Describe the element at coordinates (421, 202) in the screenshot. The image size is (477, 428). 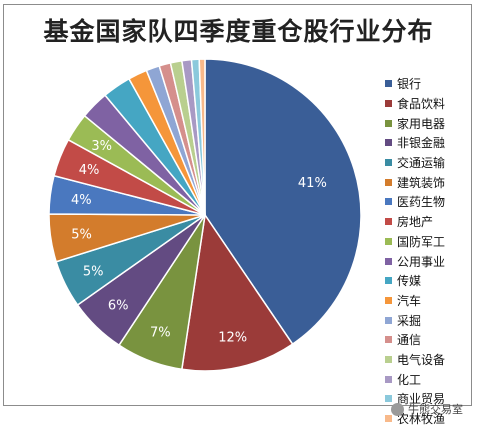
I see `legend-label: 医药生物` at that location.